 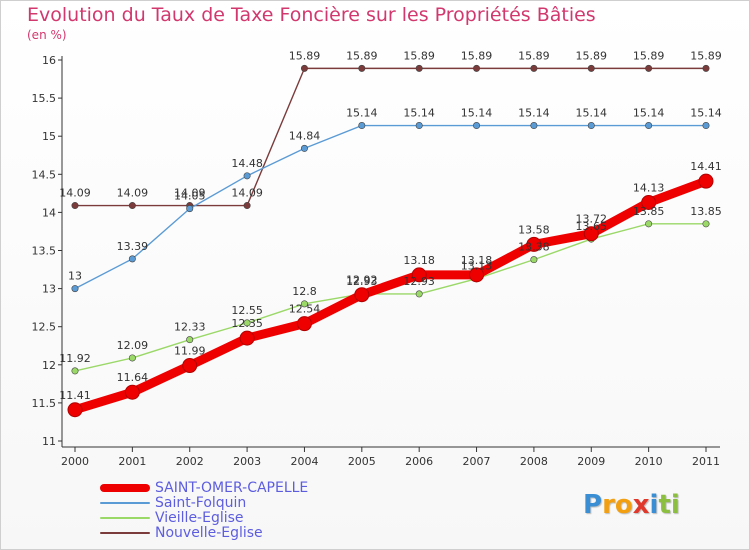 I want to click on data-label: 13.38, so click(x=534, y=247).